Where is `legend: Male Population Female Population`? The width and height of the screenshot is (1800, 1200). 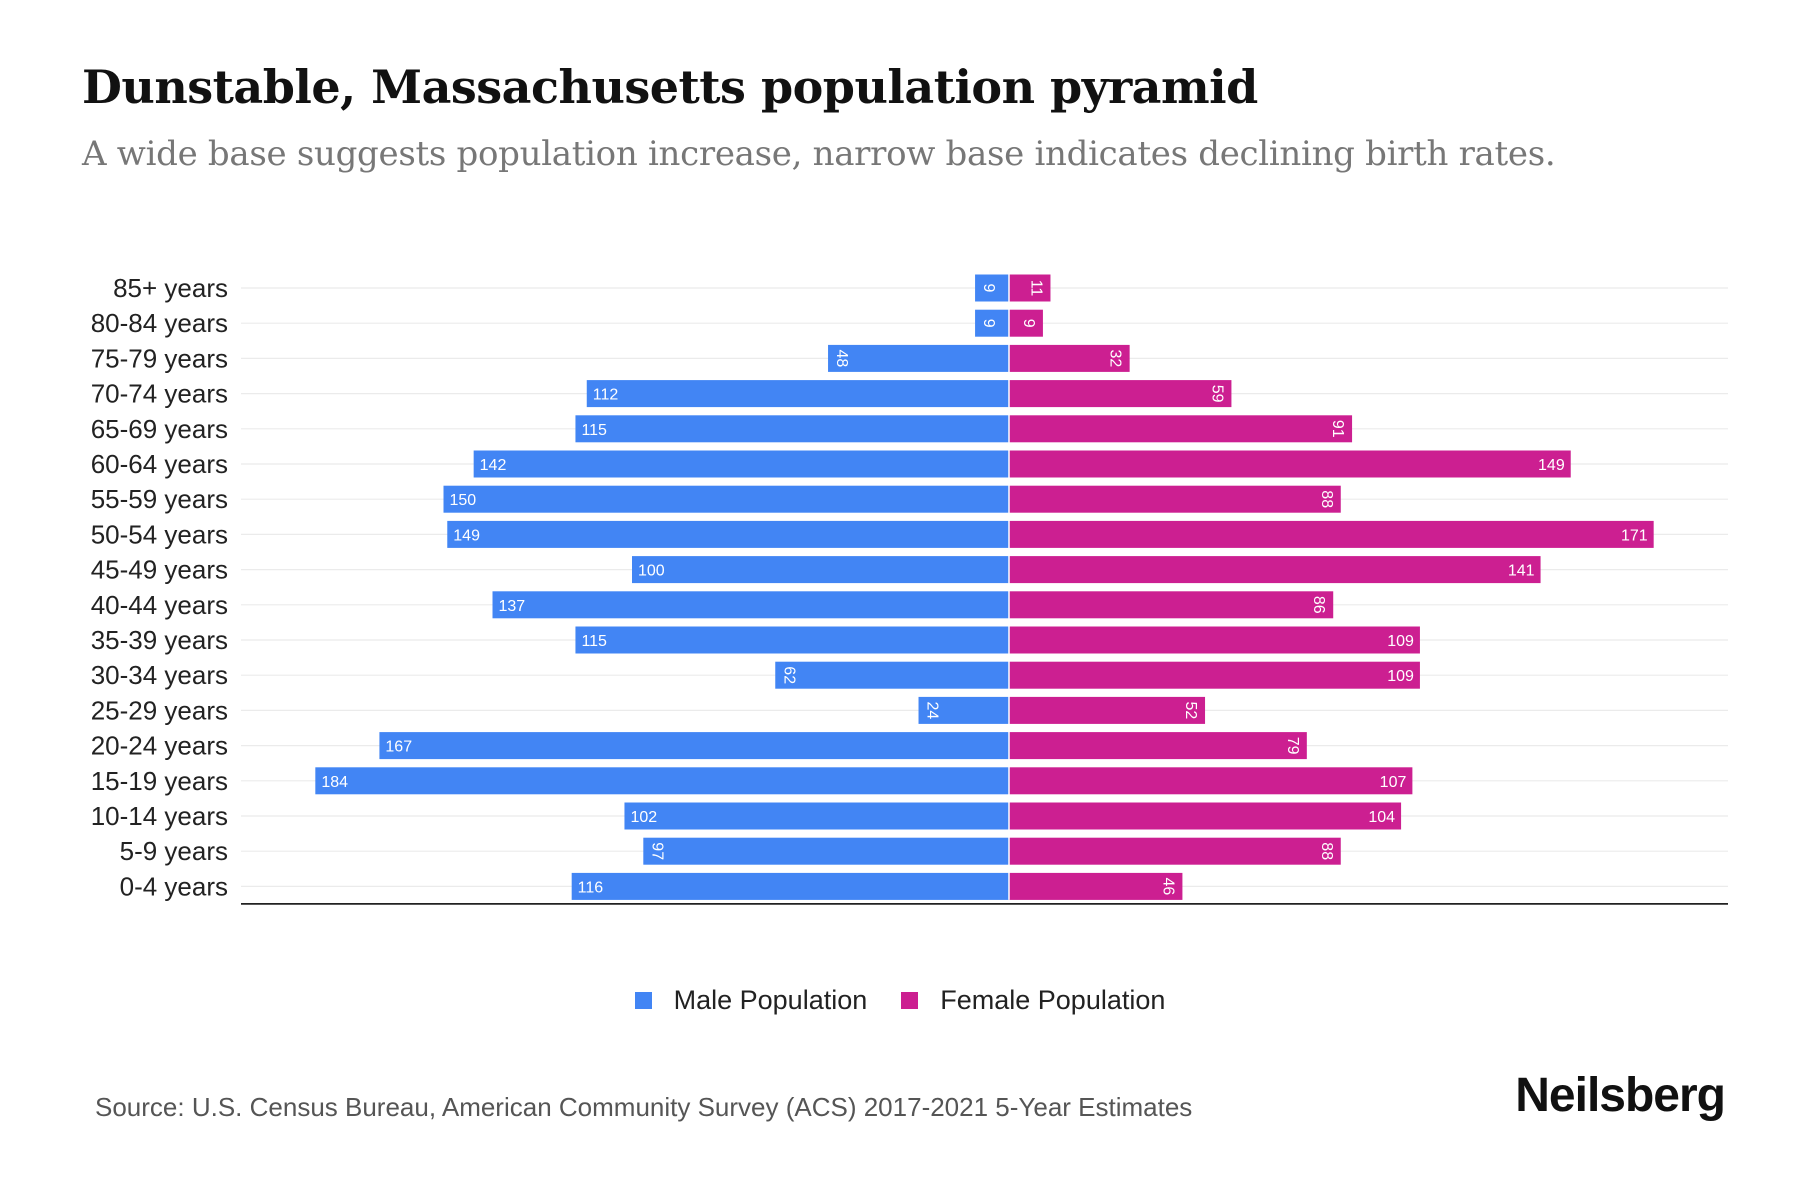 legend: Male Population Female Population is located at coordinates (900, 1000).